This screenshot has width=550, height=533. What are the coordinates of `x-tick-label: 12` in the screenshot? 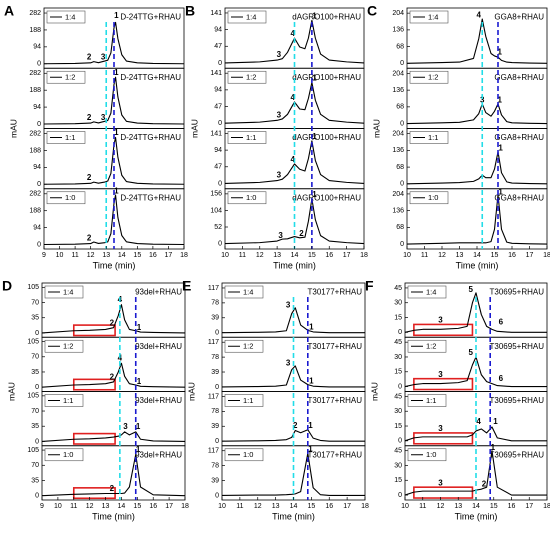 It's located at (441, 506).